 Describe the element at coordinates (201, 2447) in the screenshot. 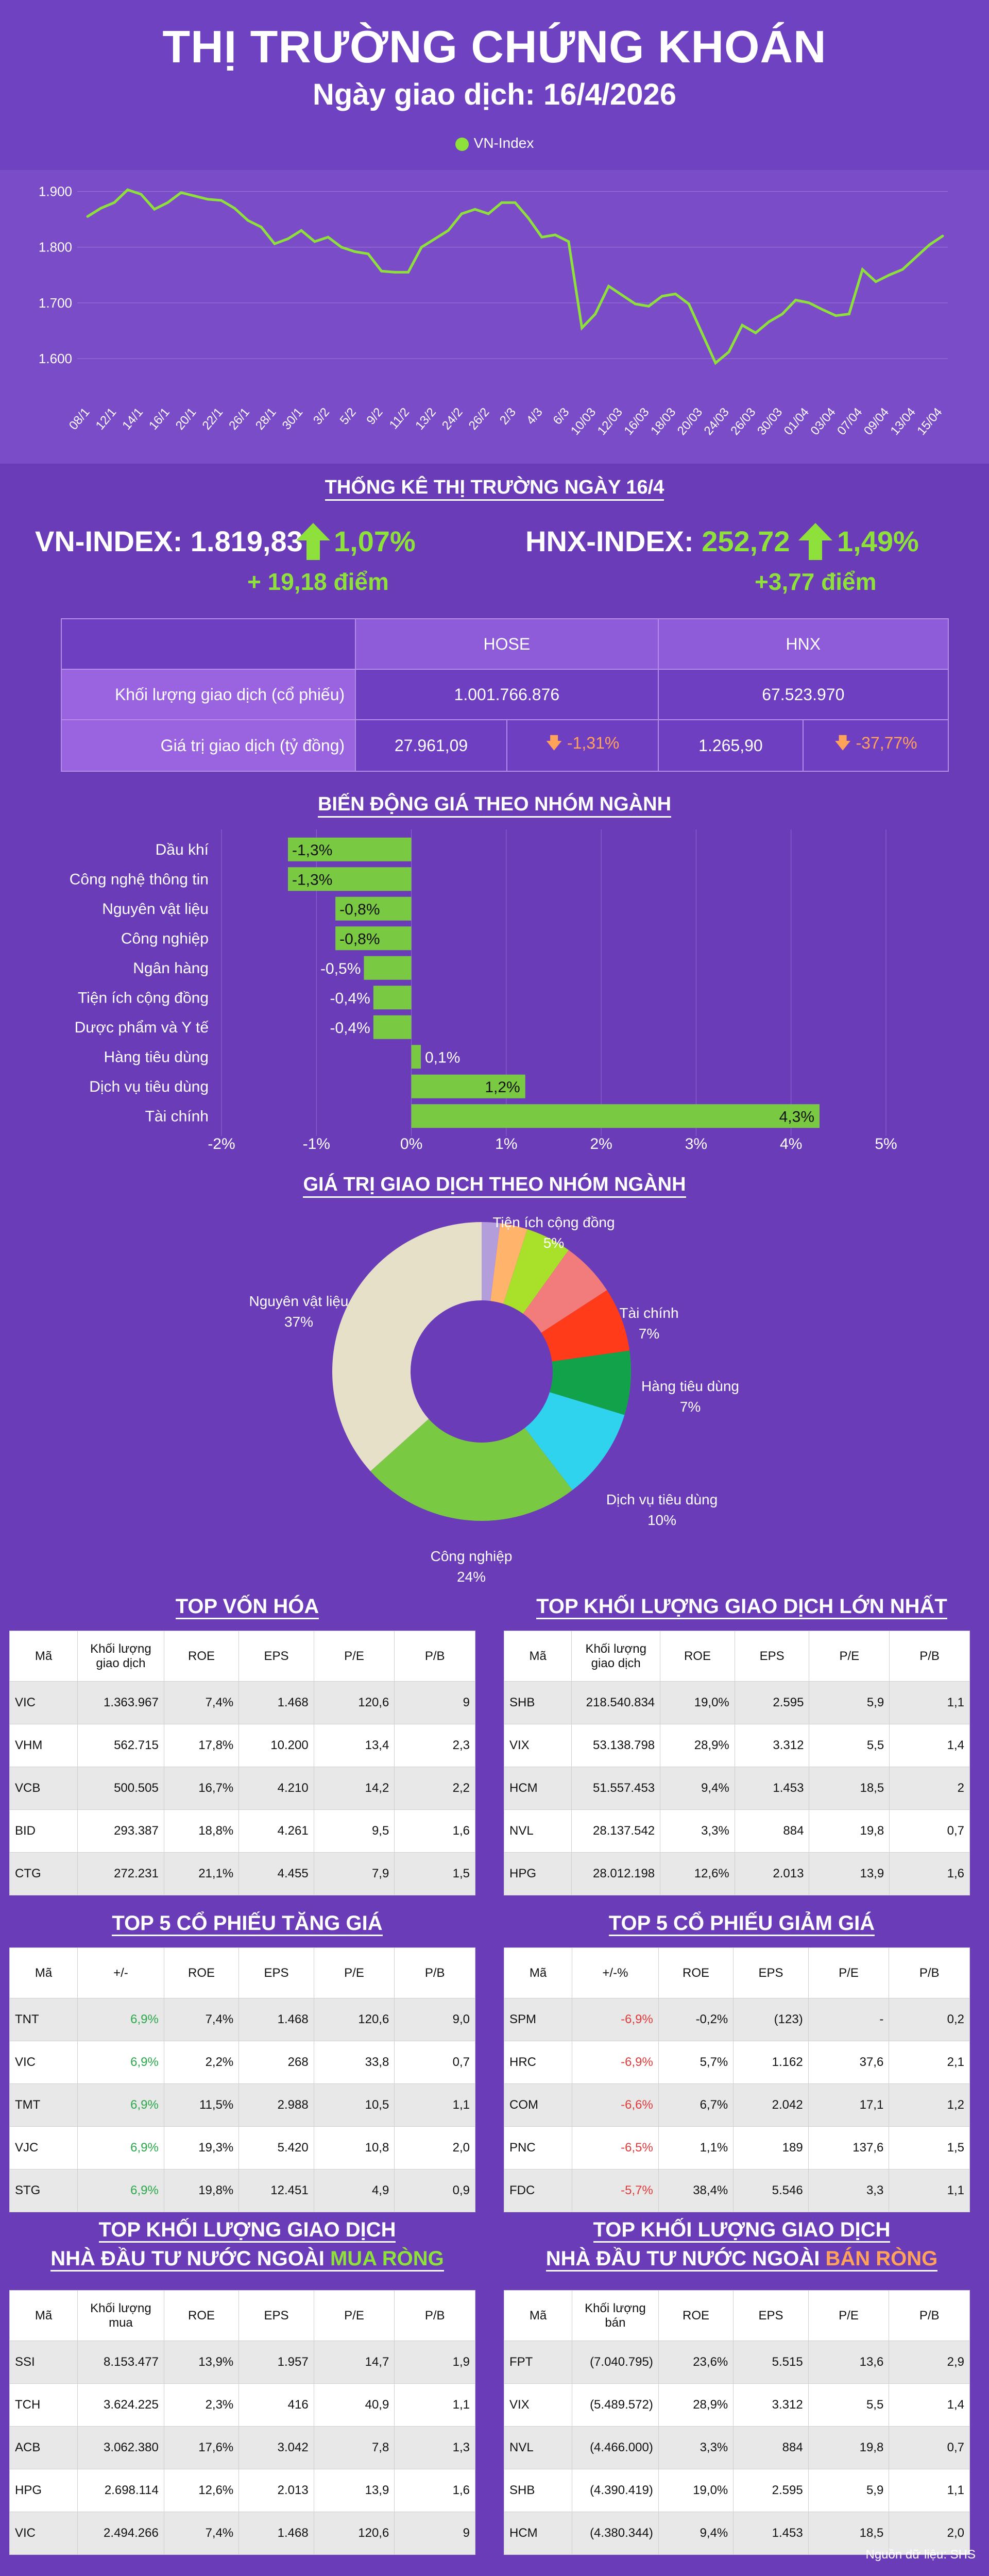

I see `table-cell: 17,6%` at that location.